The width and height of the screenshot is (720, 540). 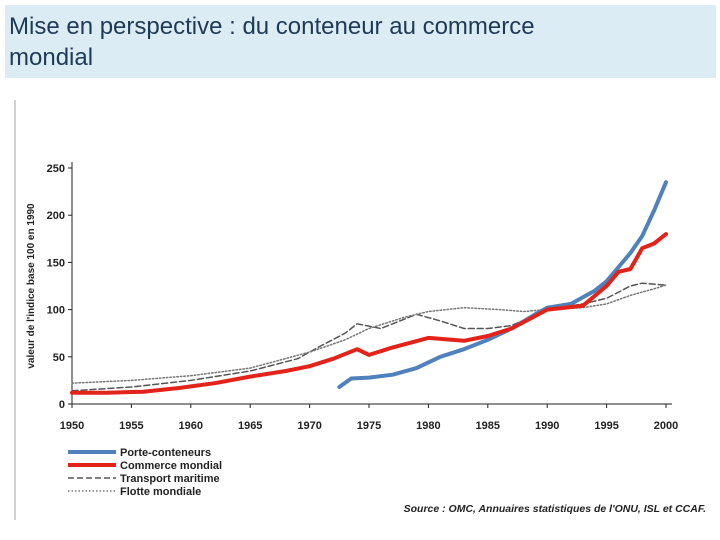 I want to click on x-tick-label: 1985, so click(x=488, y=426).